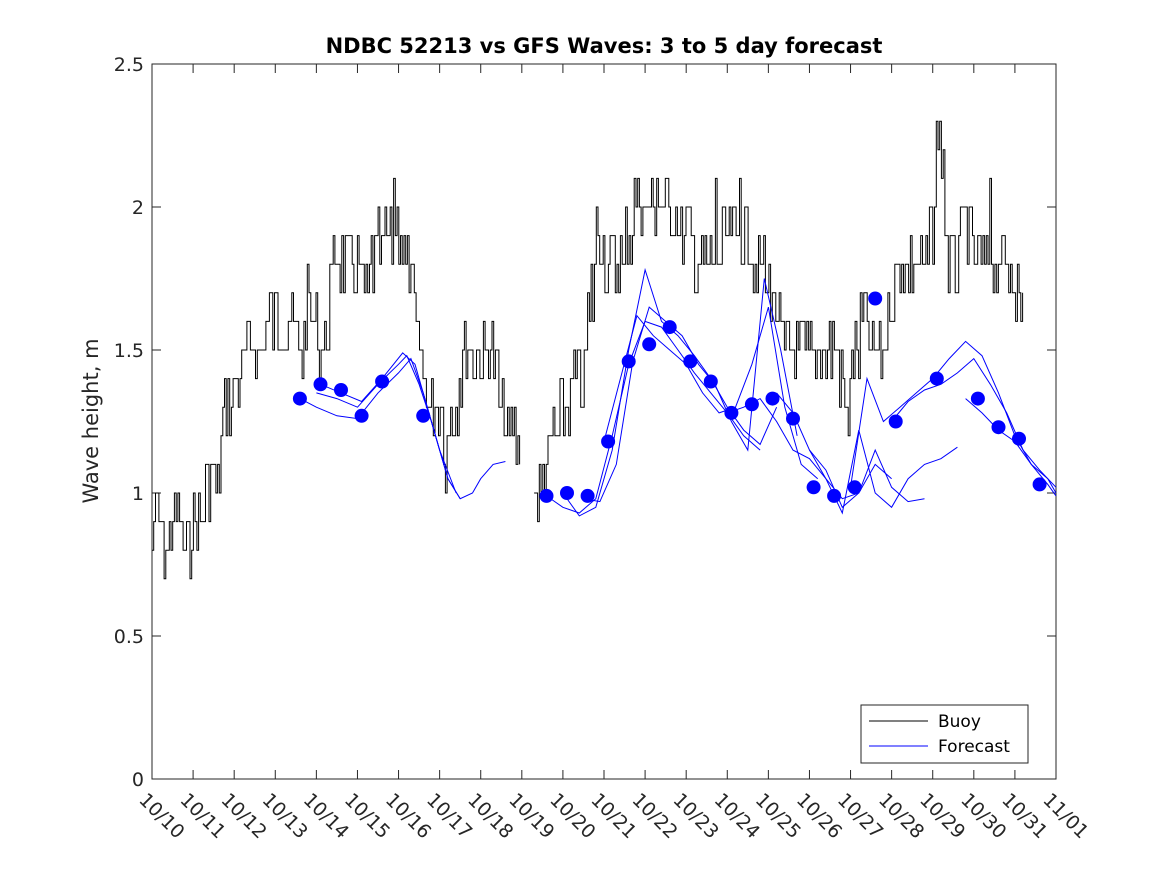  What do you see at coordinates (129, 351) in the screenshot?
I see `y-tick-label: 1.5` at bounding box center [129, 351].